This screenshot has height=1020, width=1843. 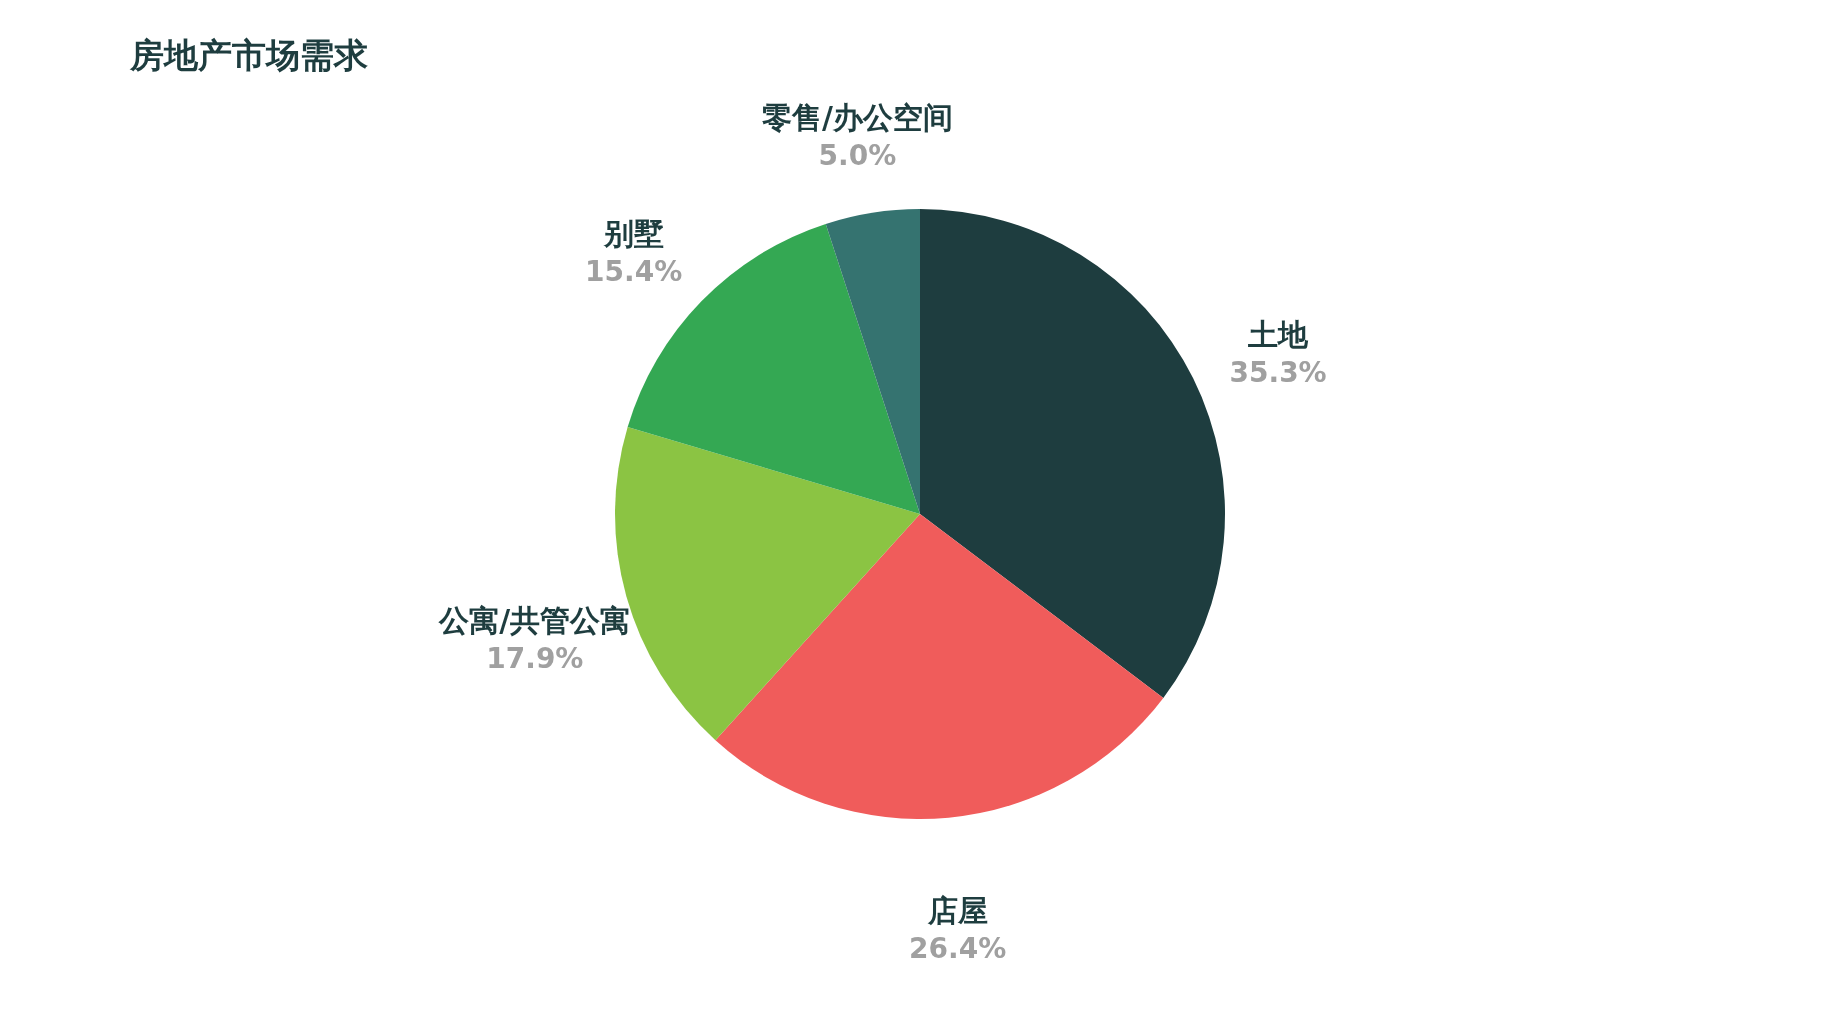 I want to click on slice-label: 店屋, so click(x=957, y=911).